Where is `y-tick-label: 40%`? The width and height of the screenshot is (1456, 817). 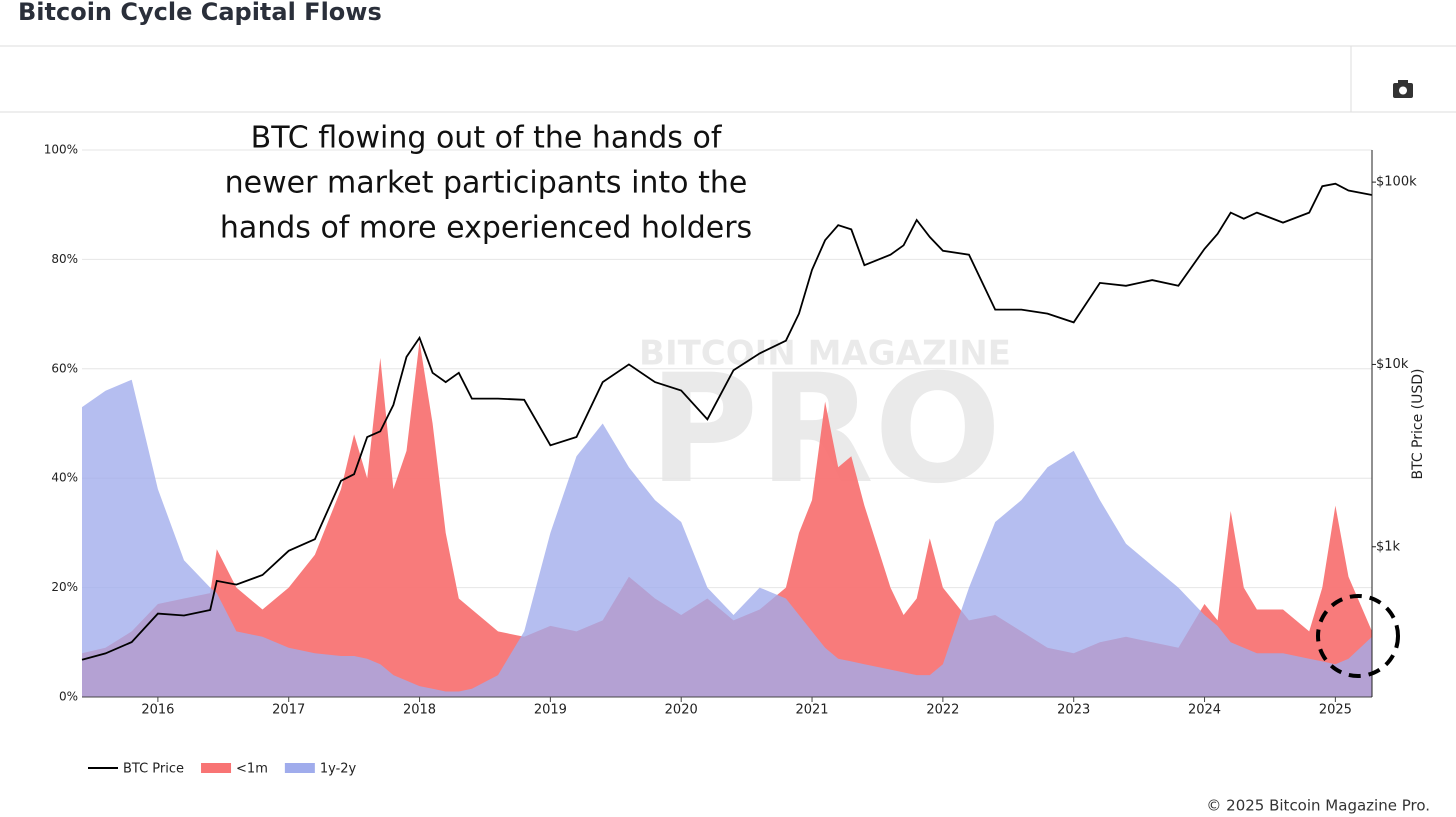
y-tick-label: 40% is located at coordinates (64, 478).